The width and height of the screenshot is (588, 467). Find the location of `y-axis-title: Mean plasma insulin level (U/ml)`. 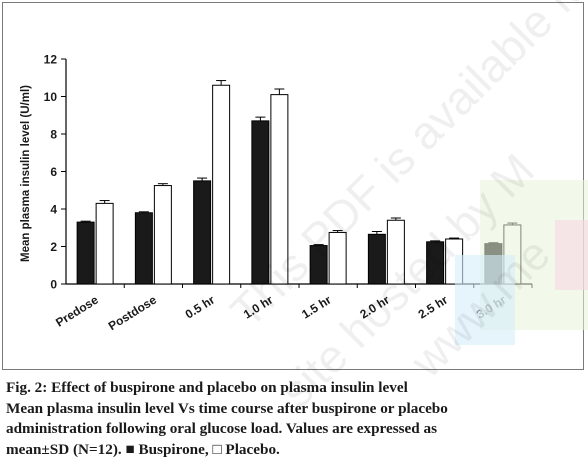

y-axis-title: Mean plasma insulin level (U/ml) is located at coordinates (26, 173).